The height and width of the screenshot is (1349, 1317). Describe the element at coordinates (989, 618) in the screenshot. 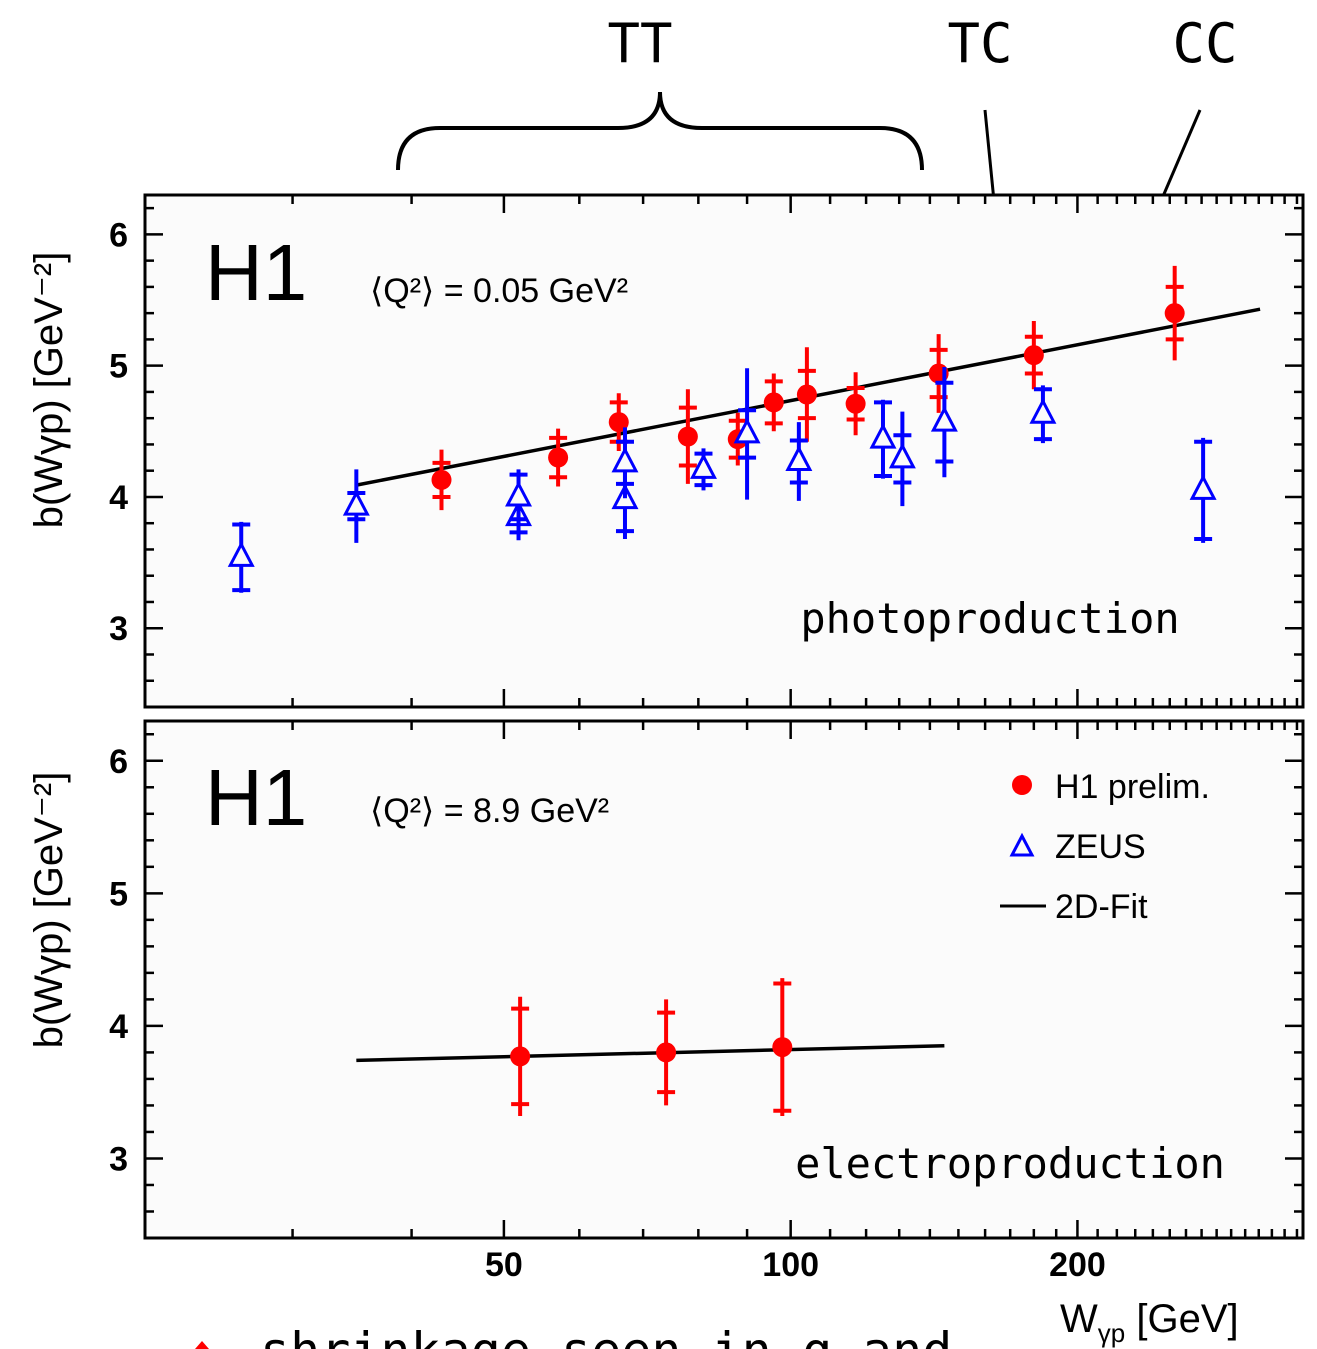

I see `panel-top-process-label: photoproduction` at that location.